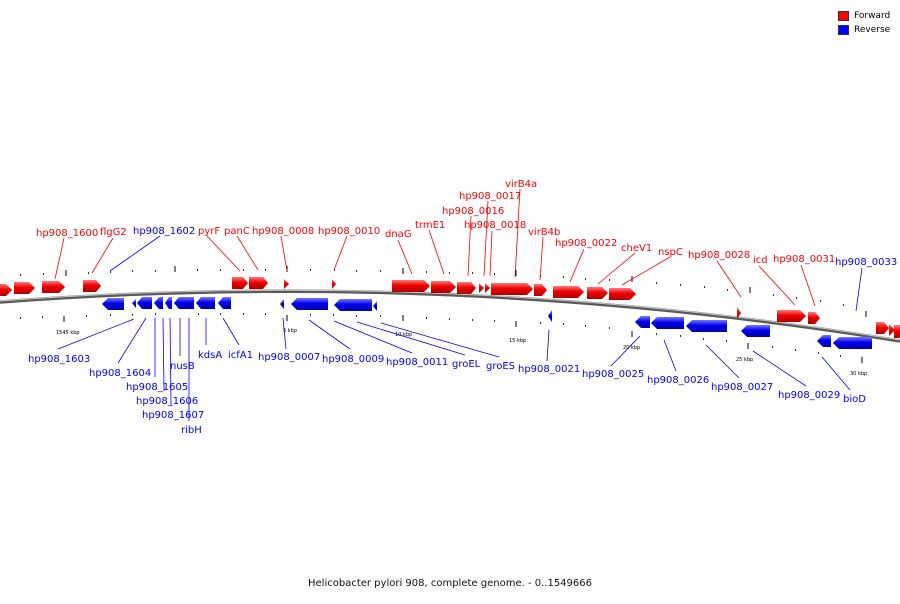 Image resolution: width=900 pixels, height=604 pixels. I want to click on gene-label: icd, so click(760, 260).